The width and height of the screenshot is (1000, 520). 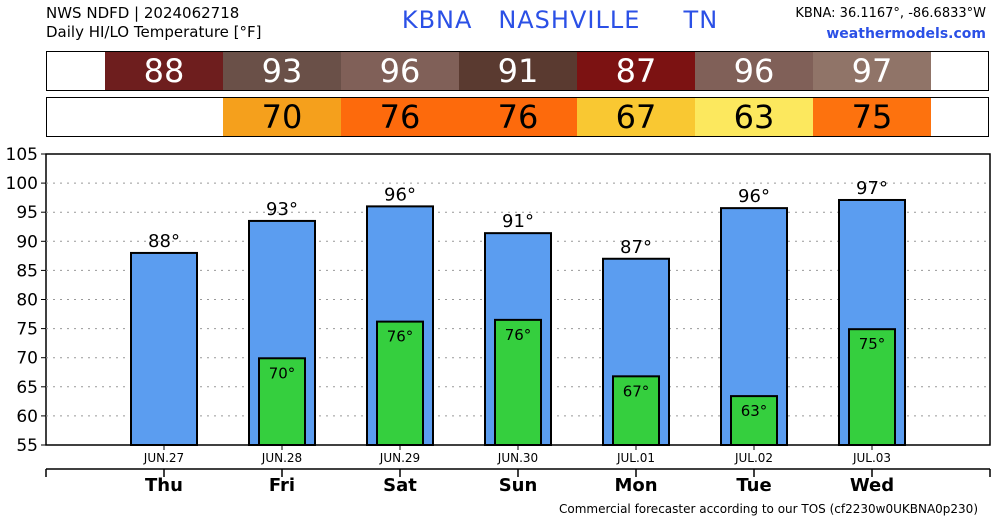 What do you see at coordinates (890, 13) in the screenshot?
I see `station-coords: KBNA: 36.1167°, -86.6833°W` at bounding box center [890, 13].